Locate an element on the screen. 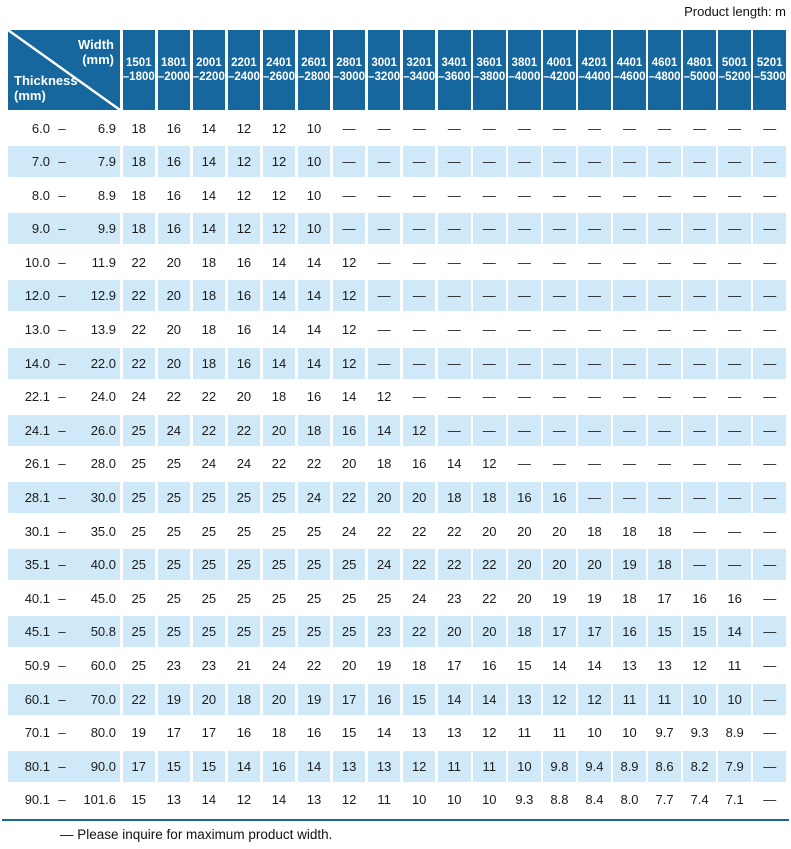 This screenshot has height=849, width=791. length-value-cell: 23 is located at coordinates (209, 665).